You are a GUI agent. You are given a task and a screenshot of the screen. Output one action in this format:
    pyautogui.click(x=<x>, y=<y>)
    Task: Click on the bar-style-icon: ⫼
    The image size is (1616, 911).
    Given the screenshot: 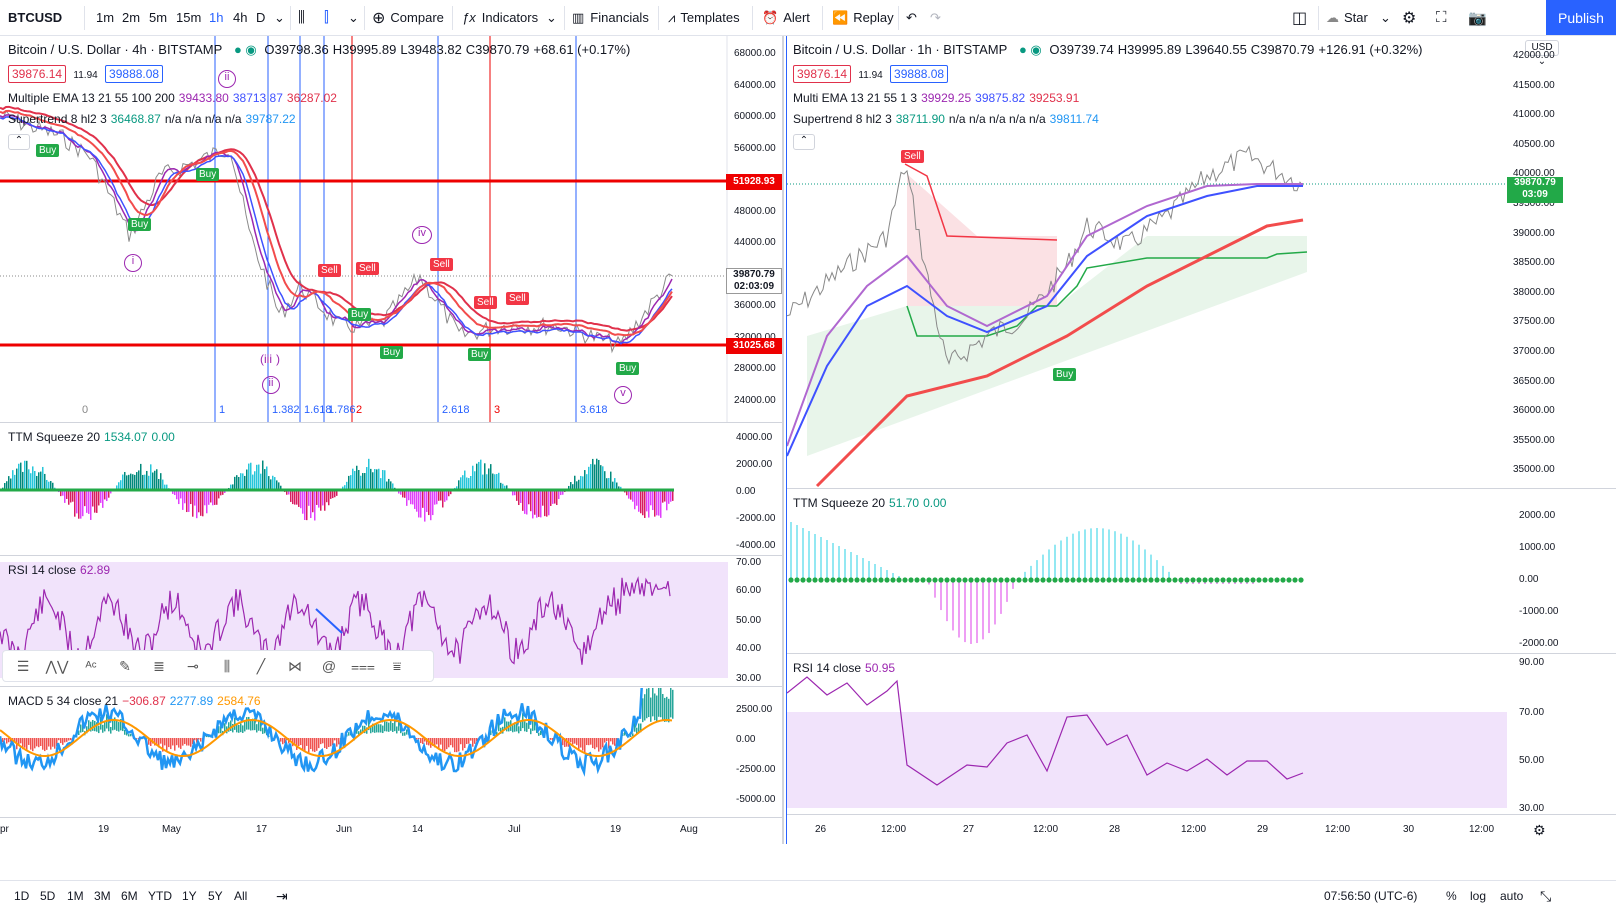 What is the action you would take?
    pyautogui.click(x=301, y=17)
    